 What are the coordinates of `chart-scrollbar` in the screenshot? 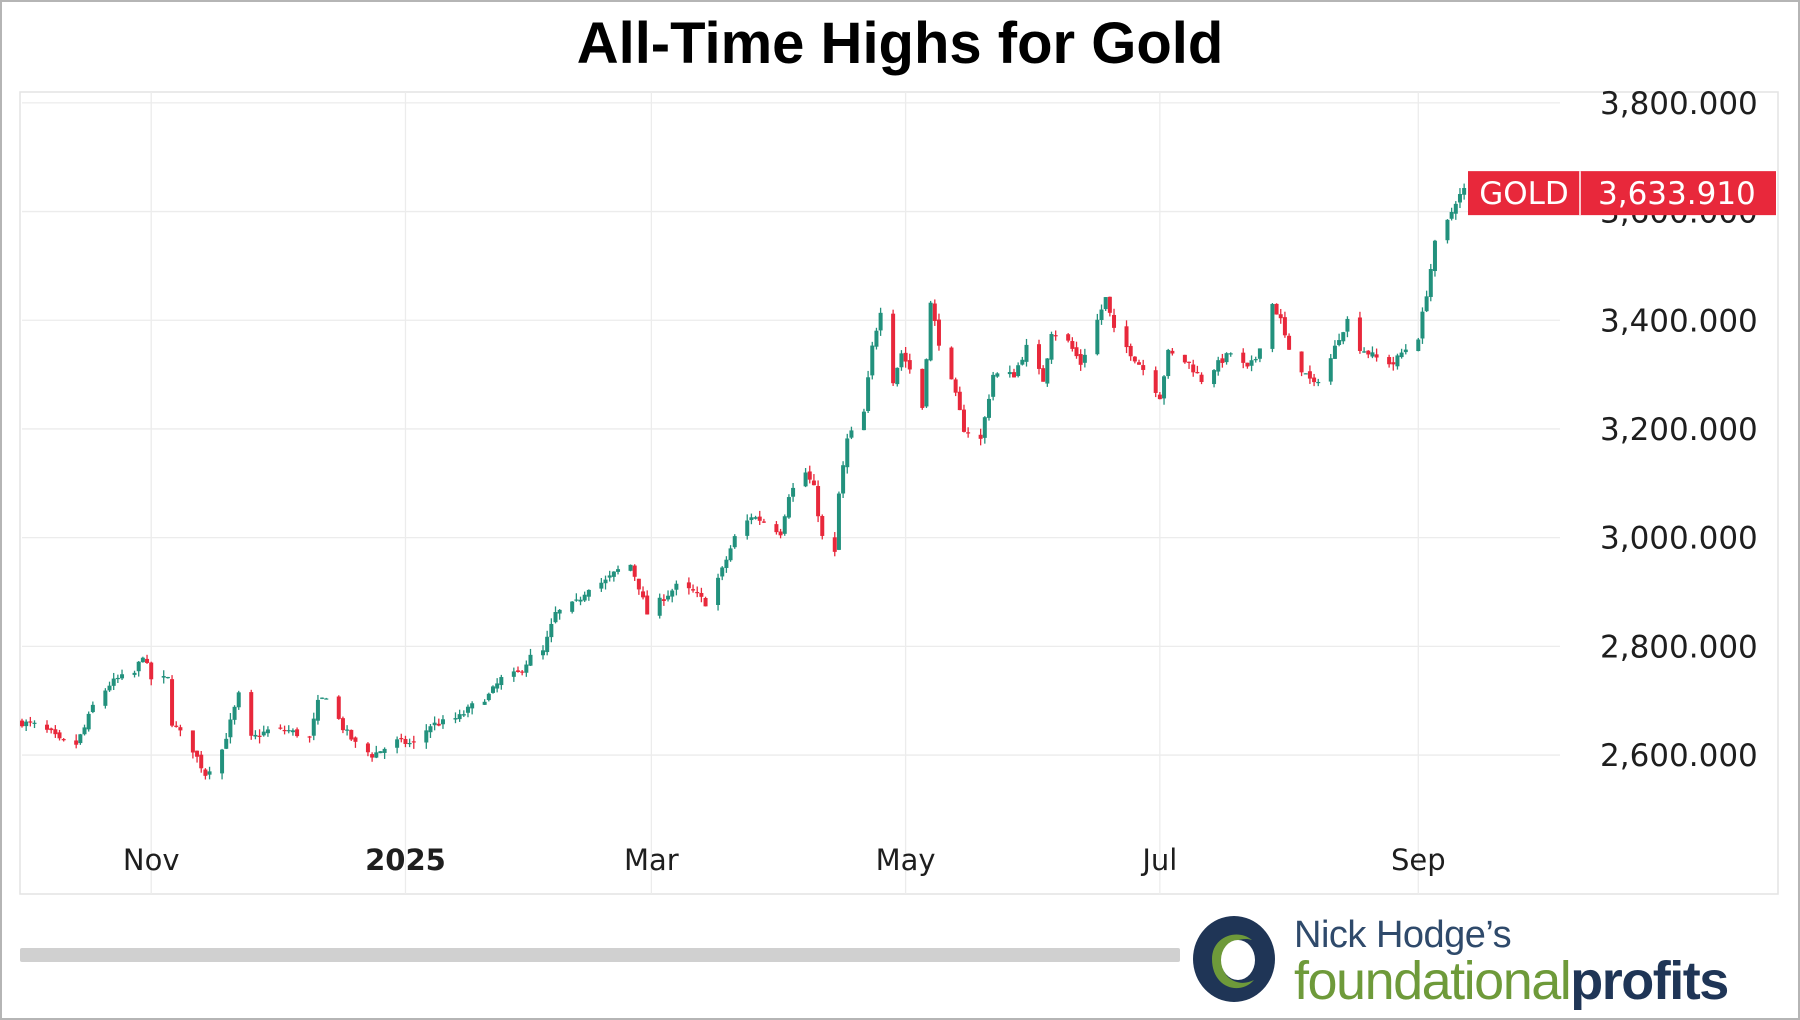 It's located at (600, 955).